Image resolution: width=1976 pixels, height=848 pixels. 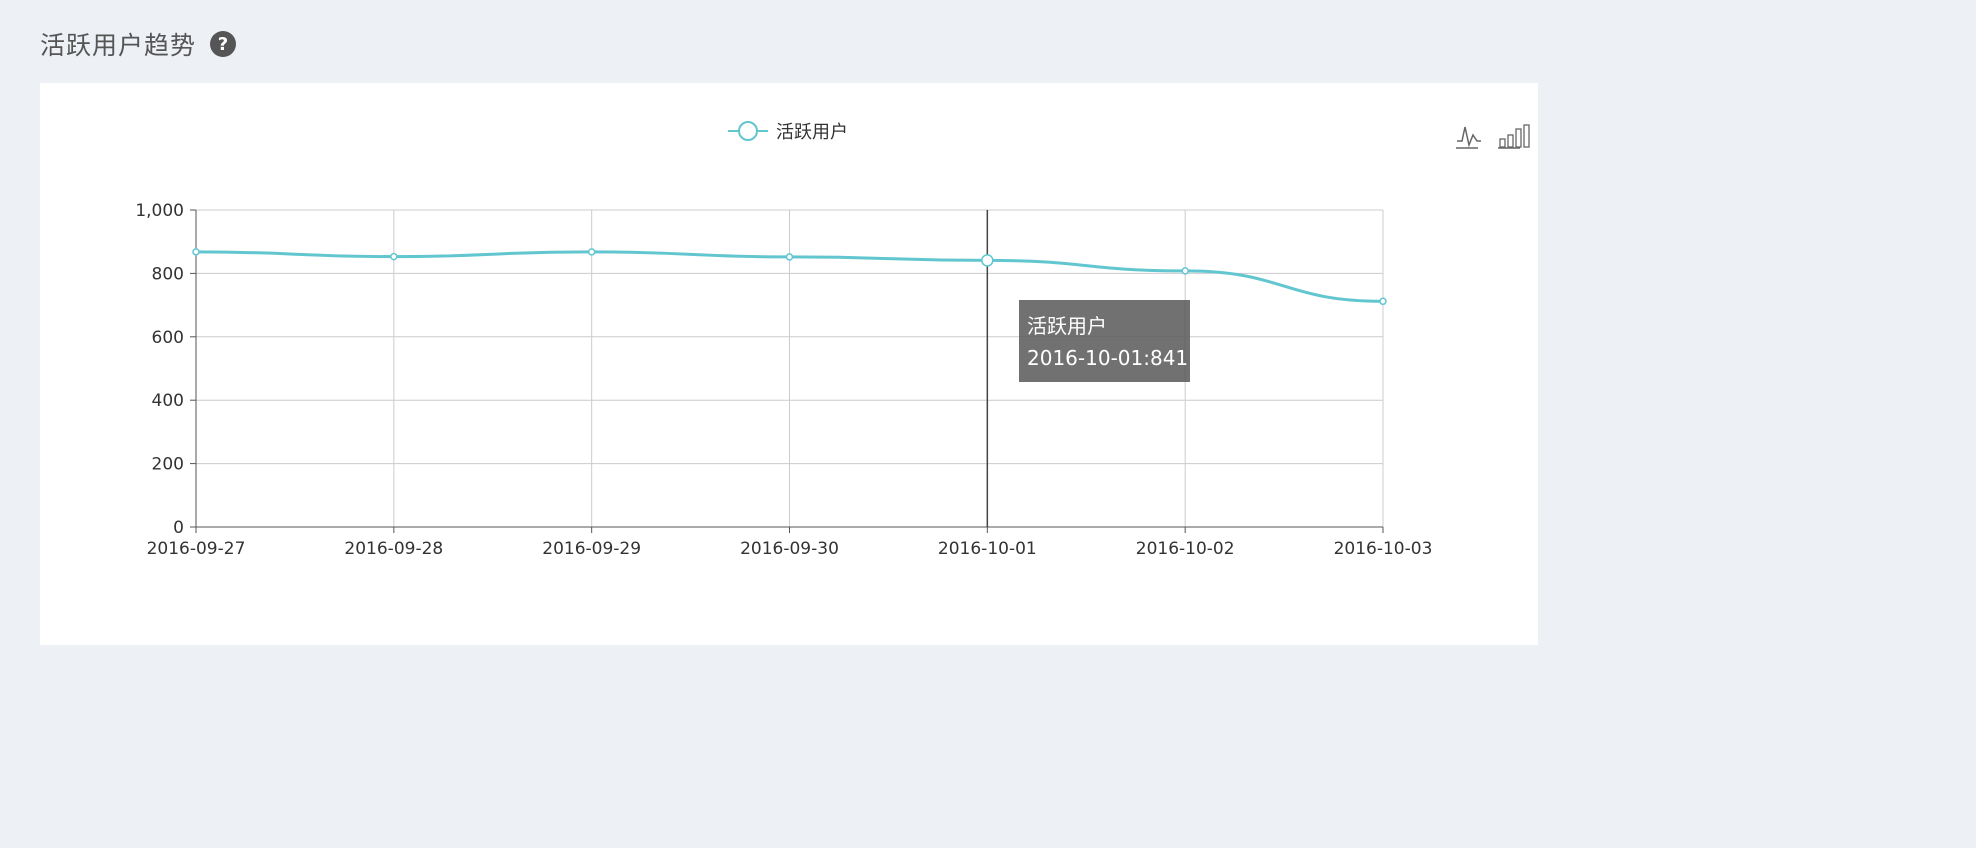 What do you see at coordinates (168, 465) in the screenshot?
I see `y-tick-label: 200` at bounding box center [168, 465].